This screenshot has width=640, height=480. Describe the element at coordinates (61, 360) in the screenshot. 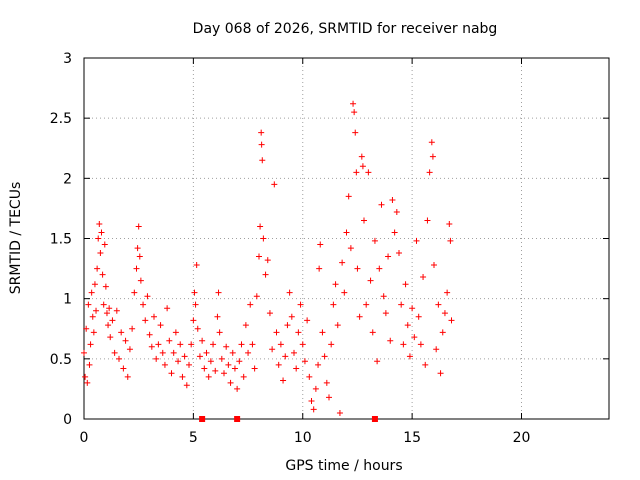

I see `y-tick-label: 0.5` at that location.